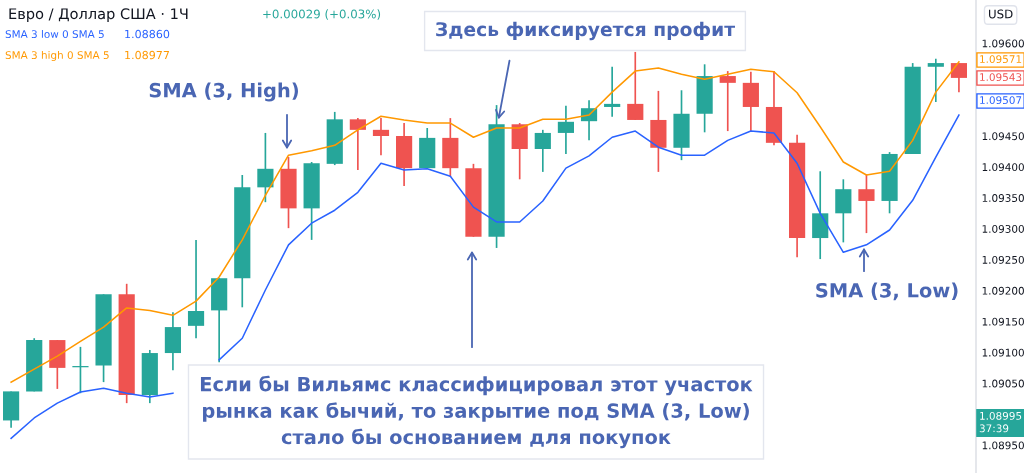  What do you see at coordinates (887, 291) in the screenshot?
I see `annotation: SMA (3, Low)` at bounding box center [887, 291].